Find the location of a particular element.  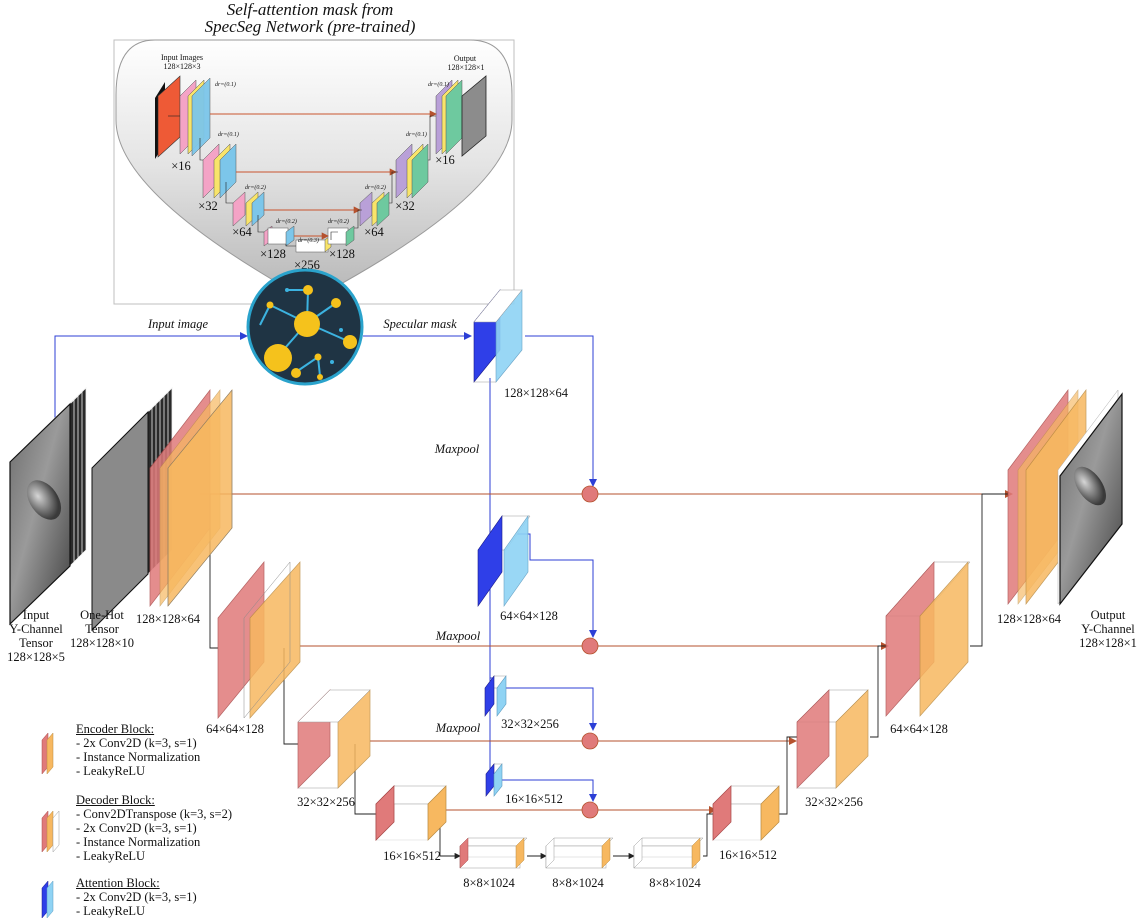

arrow-label-specular-mask: Specular mask is located at coordinates (420, 324).